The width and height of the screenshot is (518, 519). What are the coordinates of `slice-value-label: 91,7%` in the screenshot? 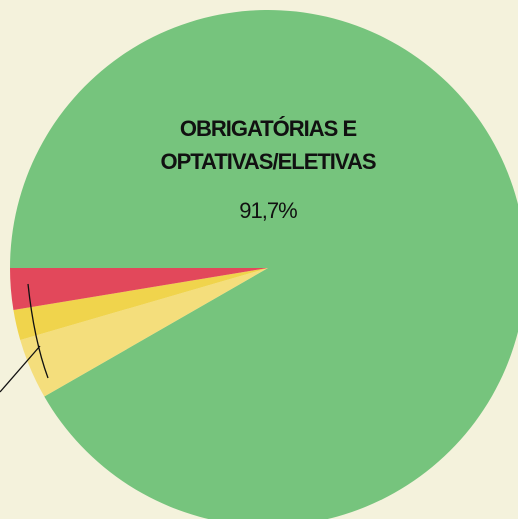 It's located at (268, 210).